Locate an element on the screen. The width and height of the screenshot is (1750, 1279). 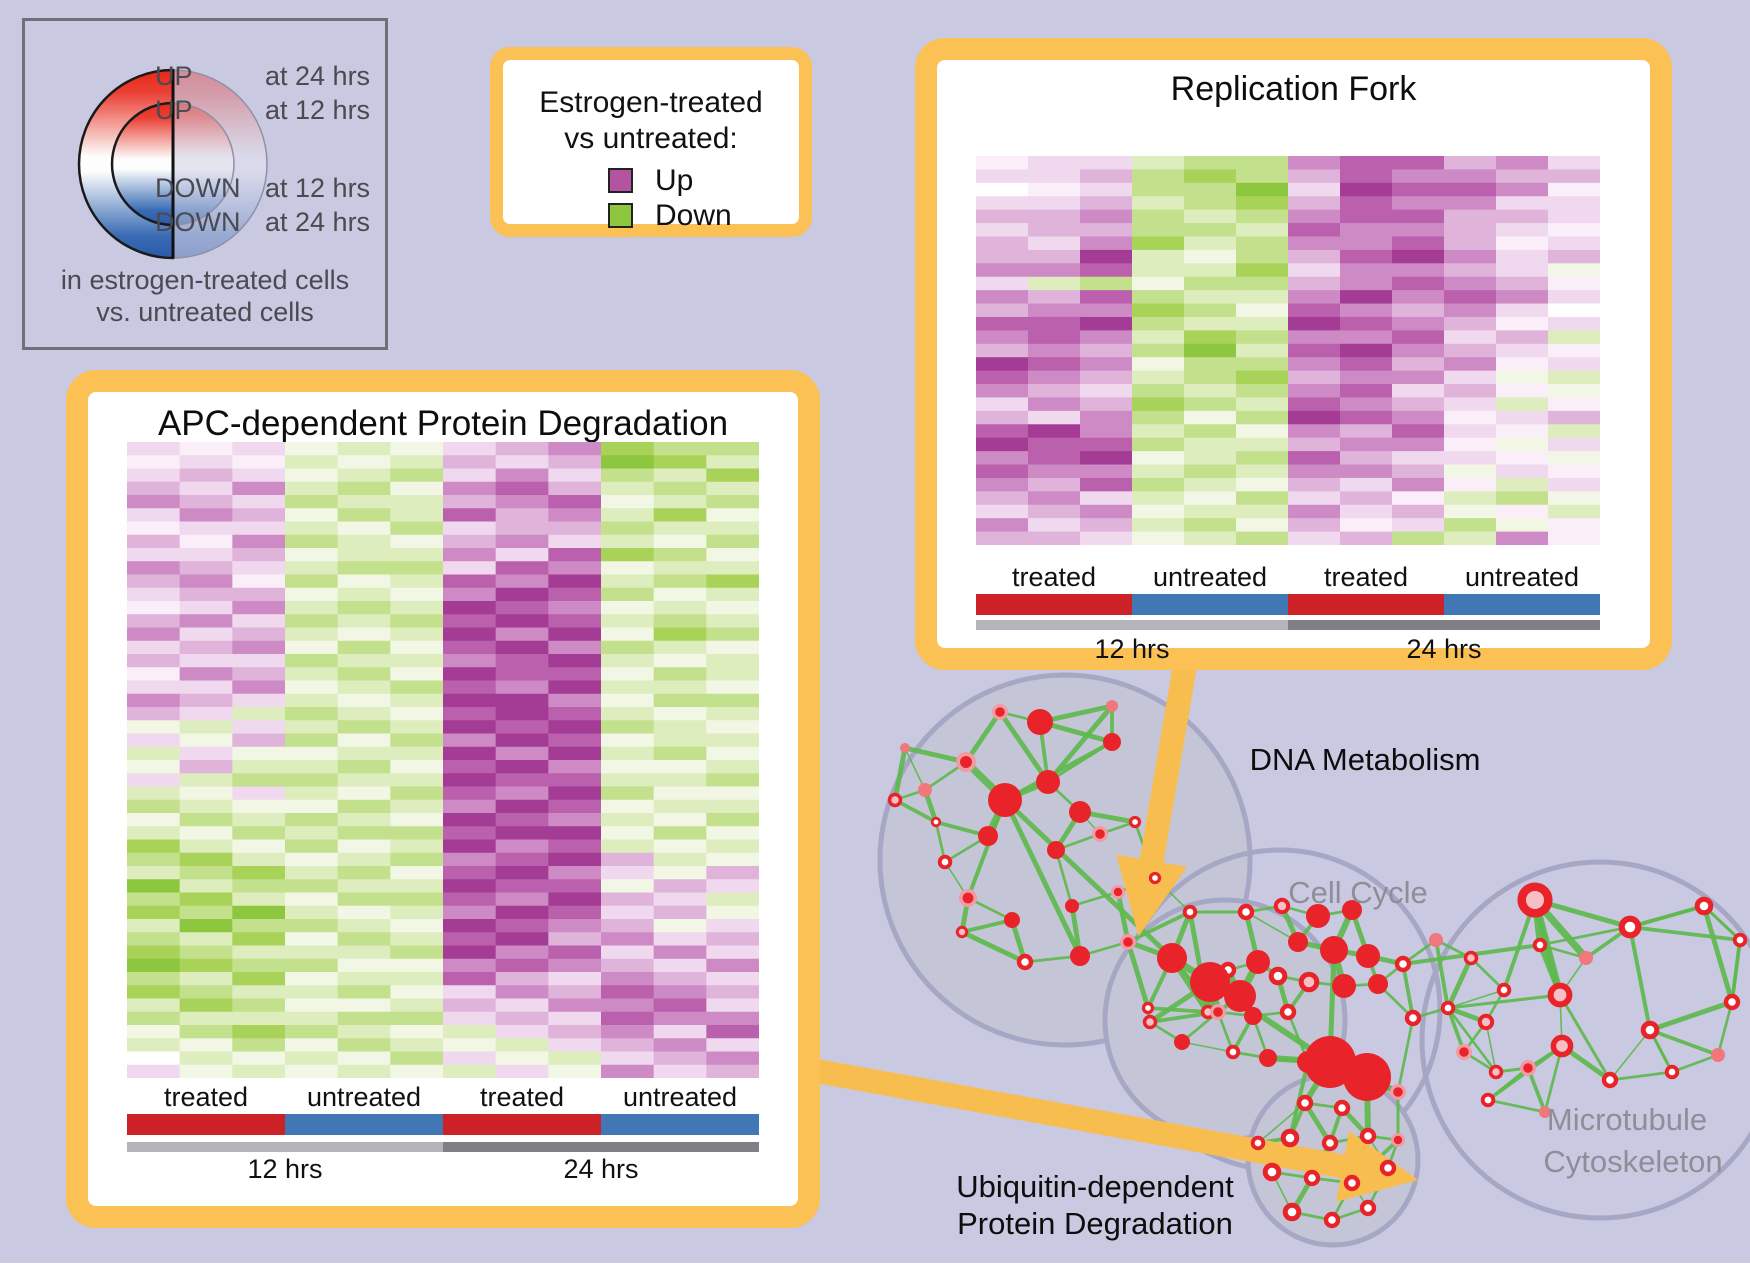
network-node-pale is located at coordinates (962, 932).